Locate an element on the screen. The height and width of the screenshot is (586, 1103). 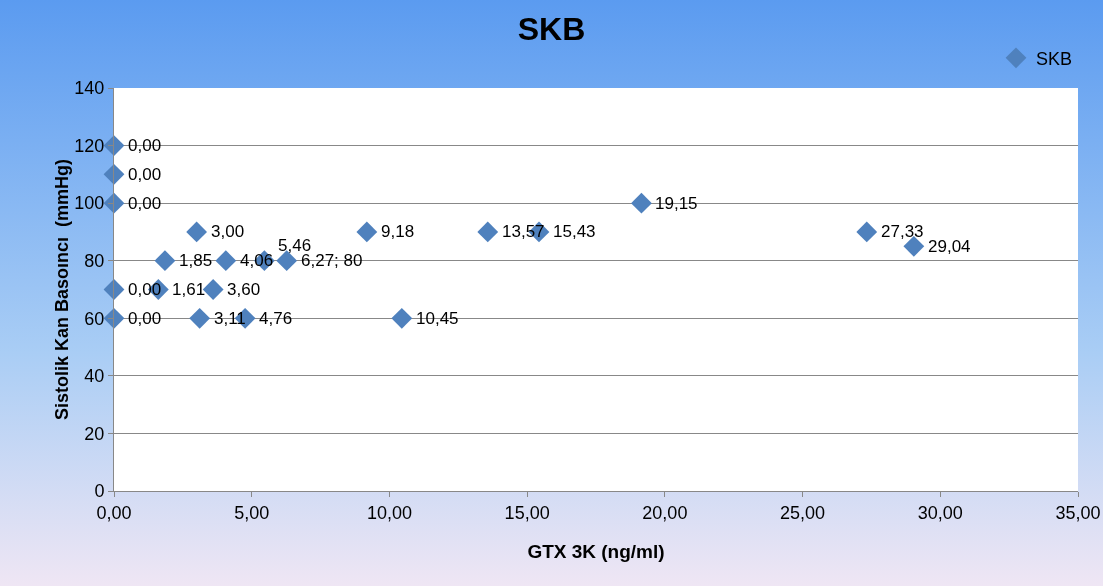
legend-label: SKB is located at coordinates (1054, 58).